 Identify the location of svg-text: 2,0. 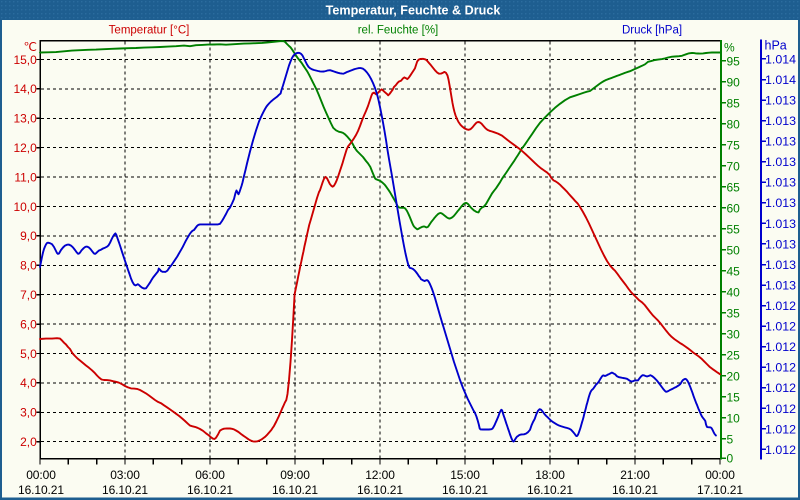
(28, 442).